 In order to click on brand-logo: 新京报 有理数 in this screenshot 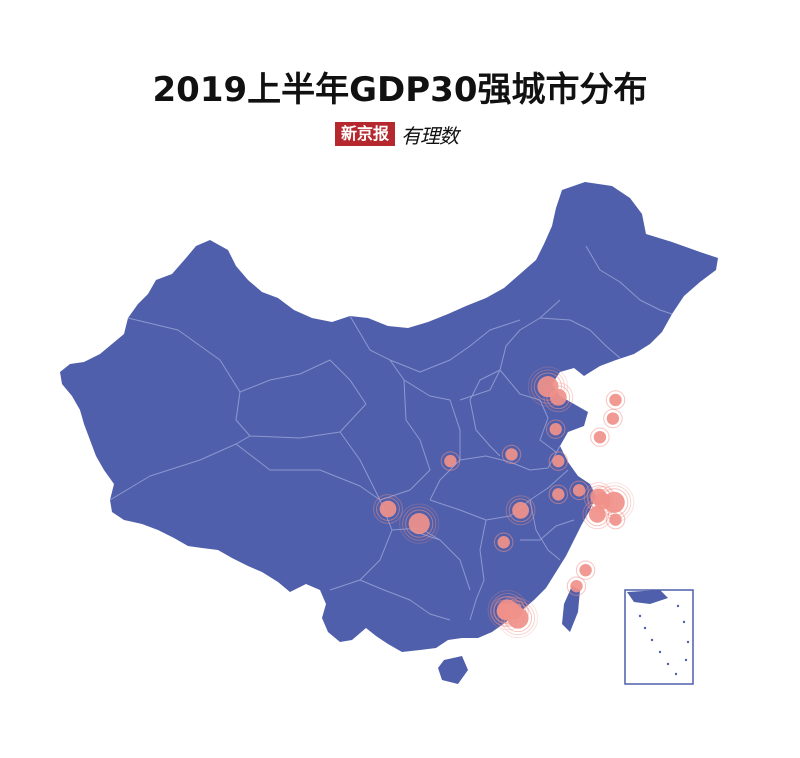, I will do `click(397, 134)`.